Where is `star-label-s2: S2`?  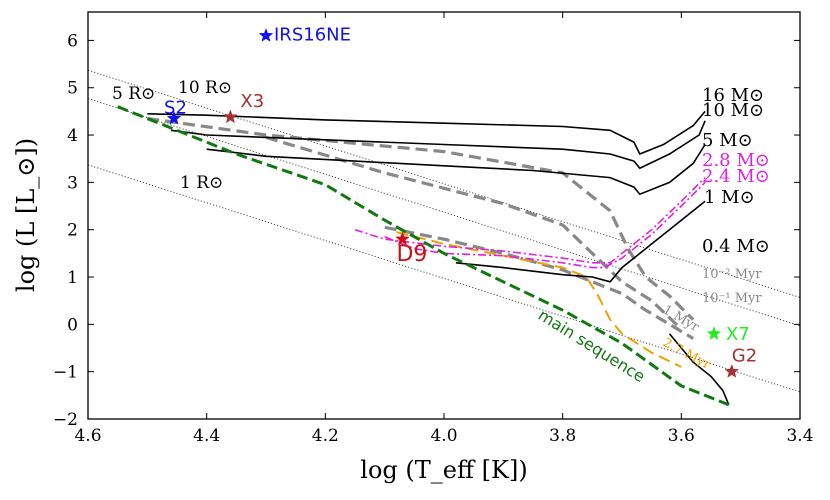 star-label-s2: S2 is located at coordinates (175, 107).